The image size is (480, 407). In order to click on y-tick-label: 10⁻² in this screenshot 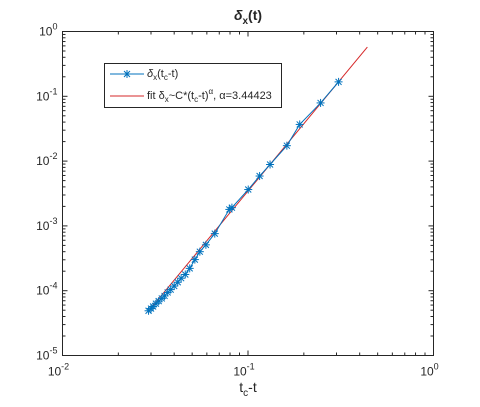, I will do `click(46, 159)`.